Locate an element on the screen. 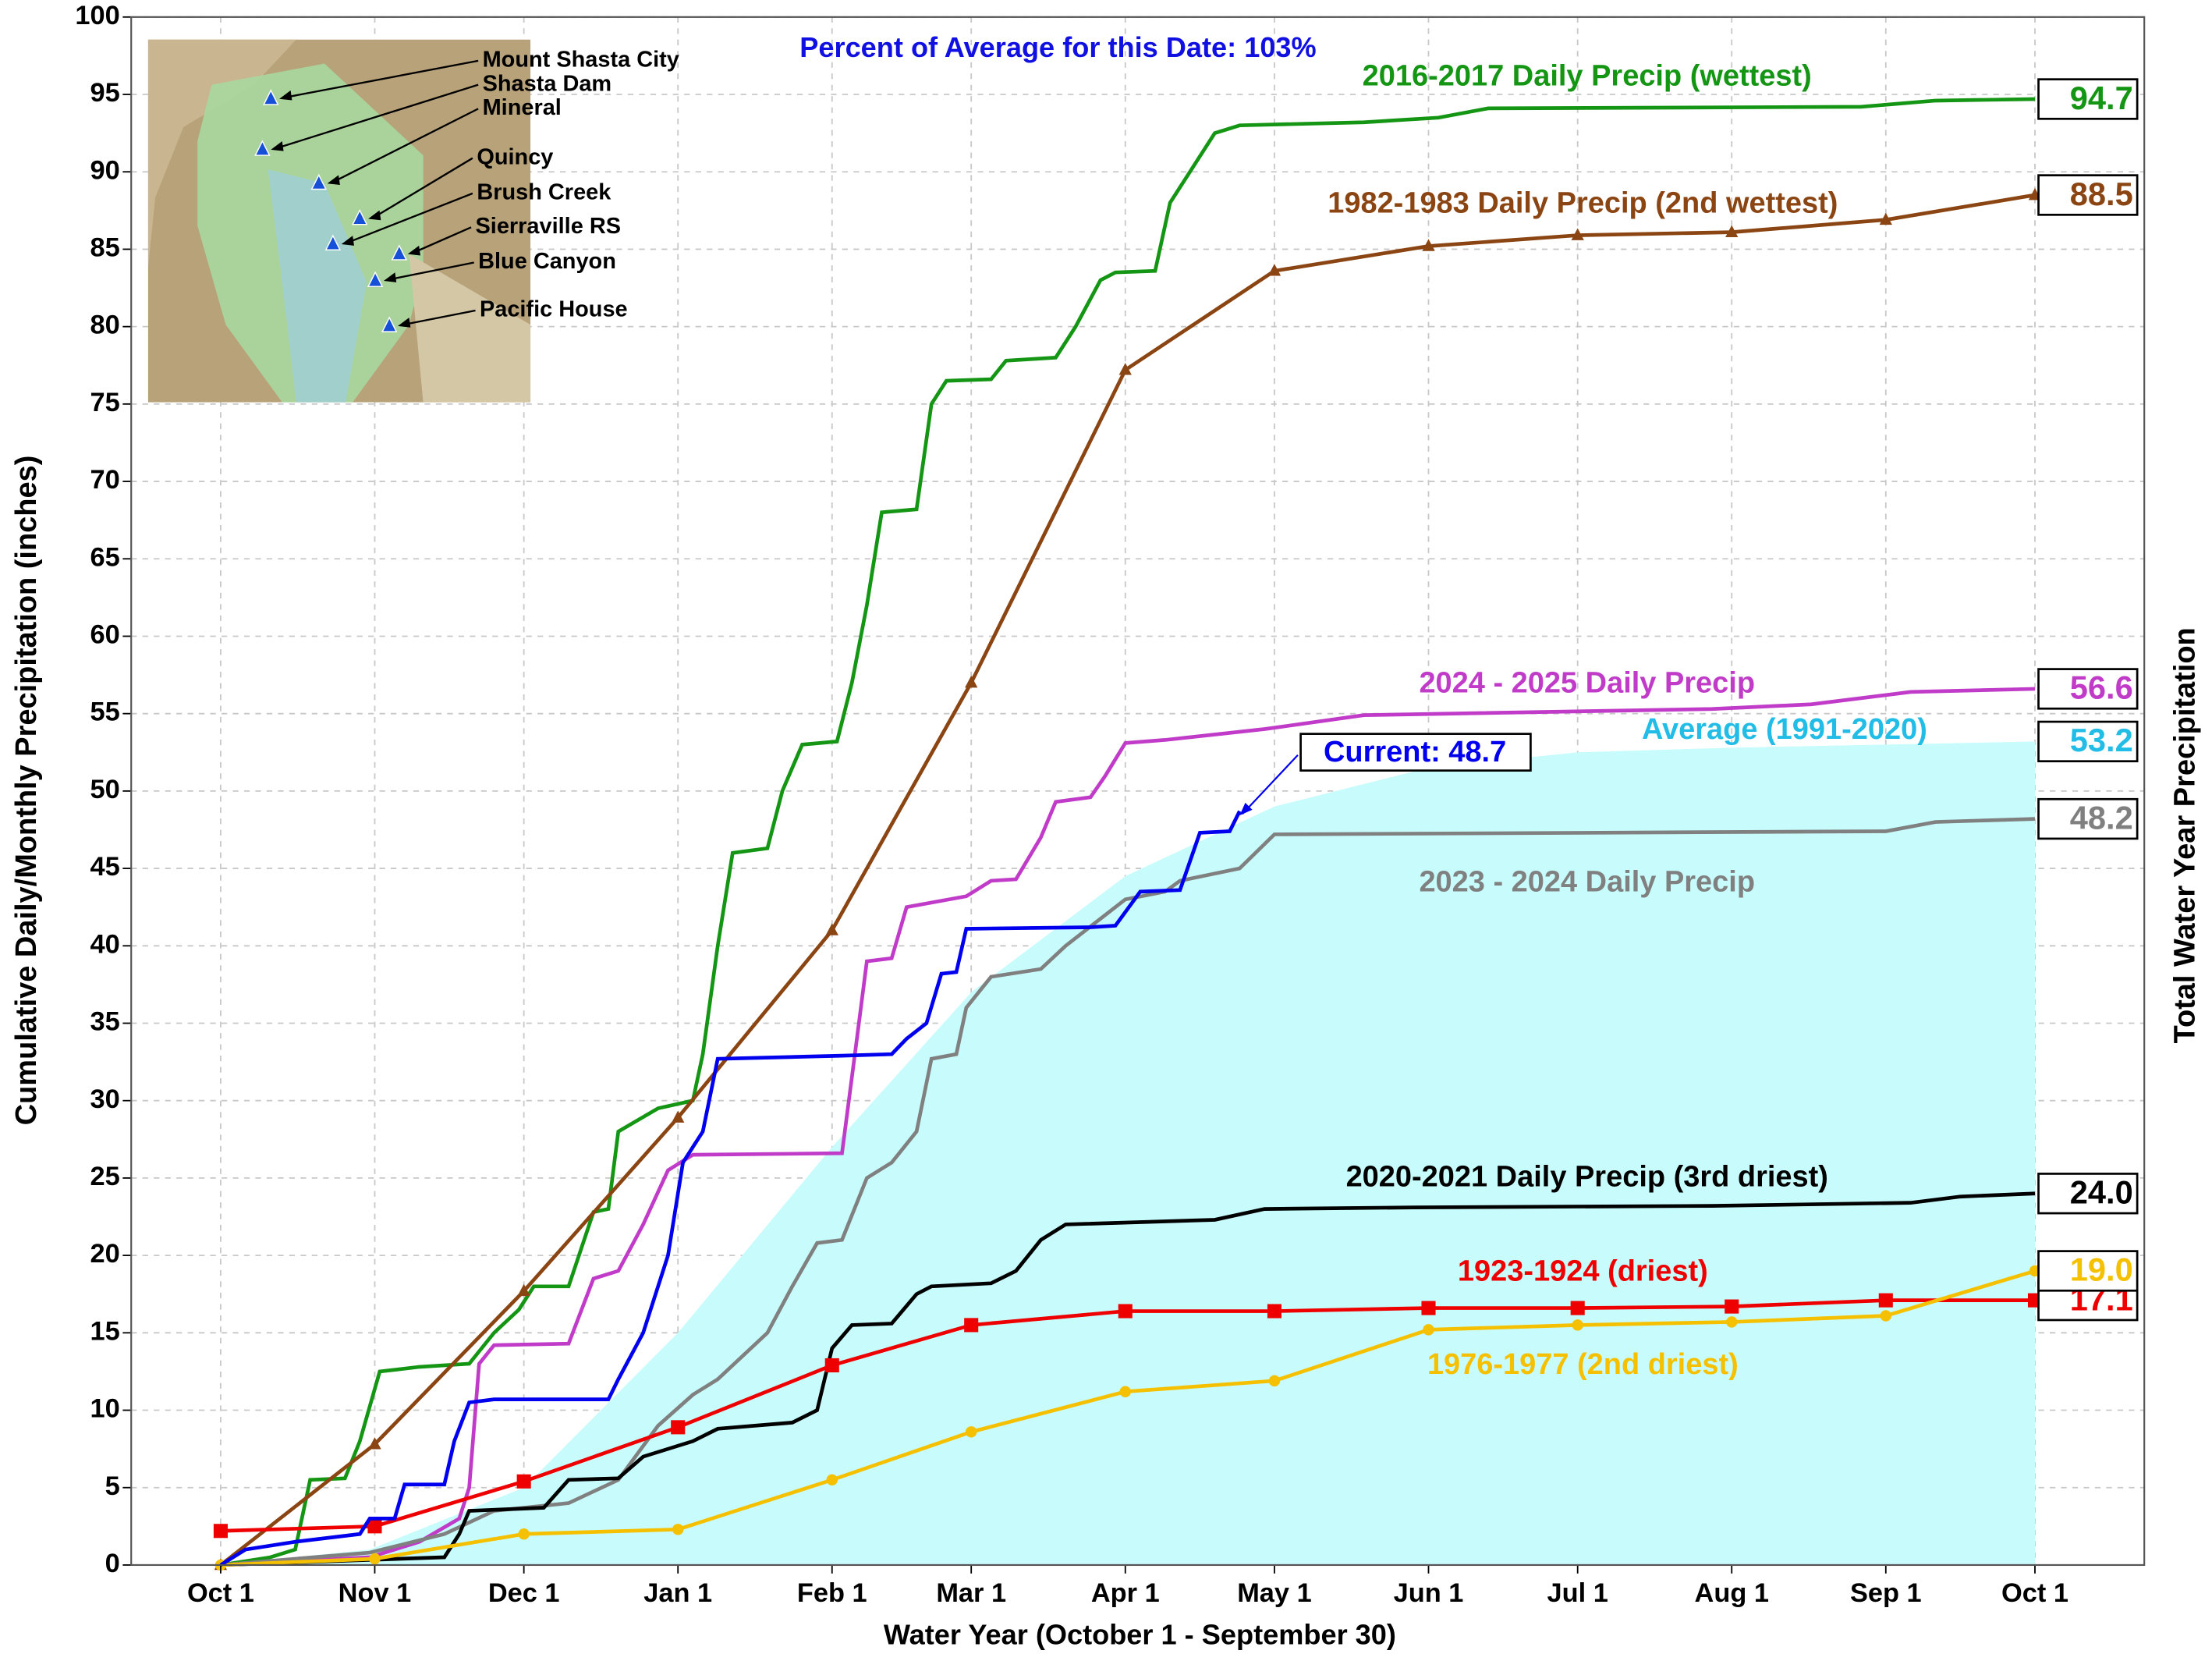  map-coast is located at coordinates (222, 153).